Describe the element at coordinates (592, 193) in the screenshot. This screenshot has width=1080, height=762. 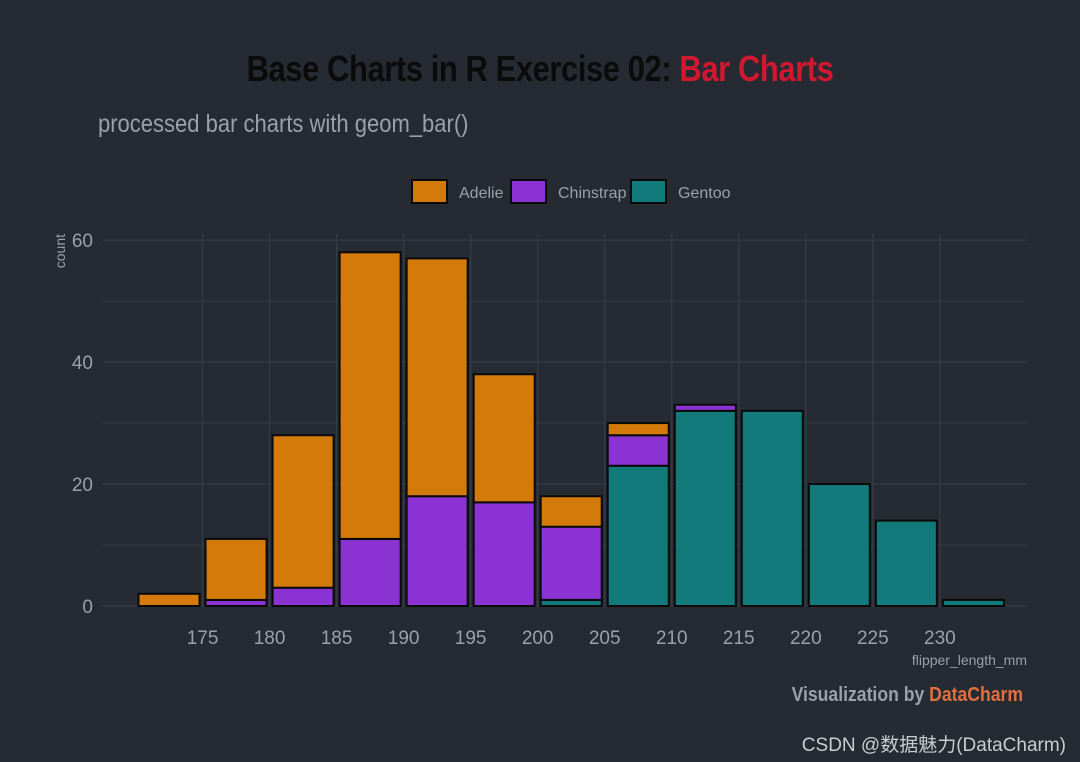
I see `legend-label-chinstrap: Chinstrap` at that location.